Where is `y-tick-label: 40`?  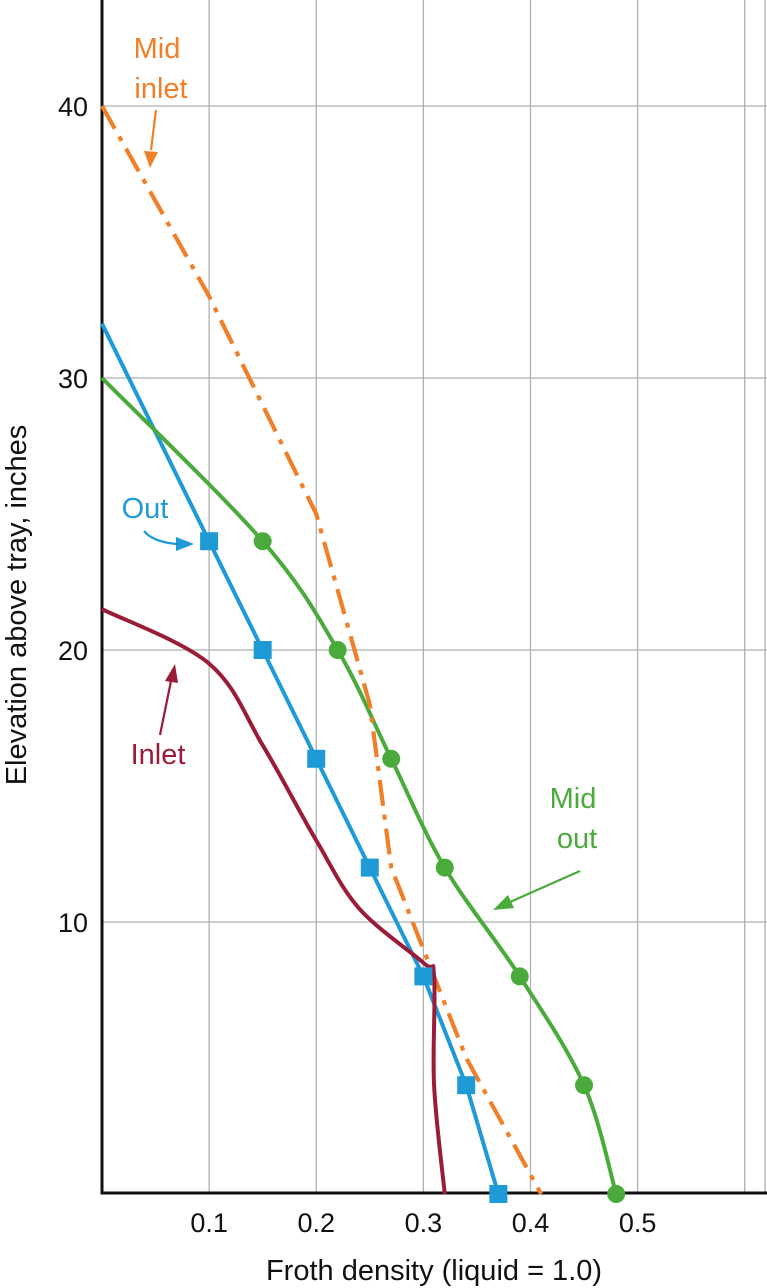
y-tick-label: 40 is located at coordinates (73, 107).